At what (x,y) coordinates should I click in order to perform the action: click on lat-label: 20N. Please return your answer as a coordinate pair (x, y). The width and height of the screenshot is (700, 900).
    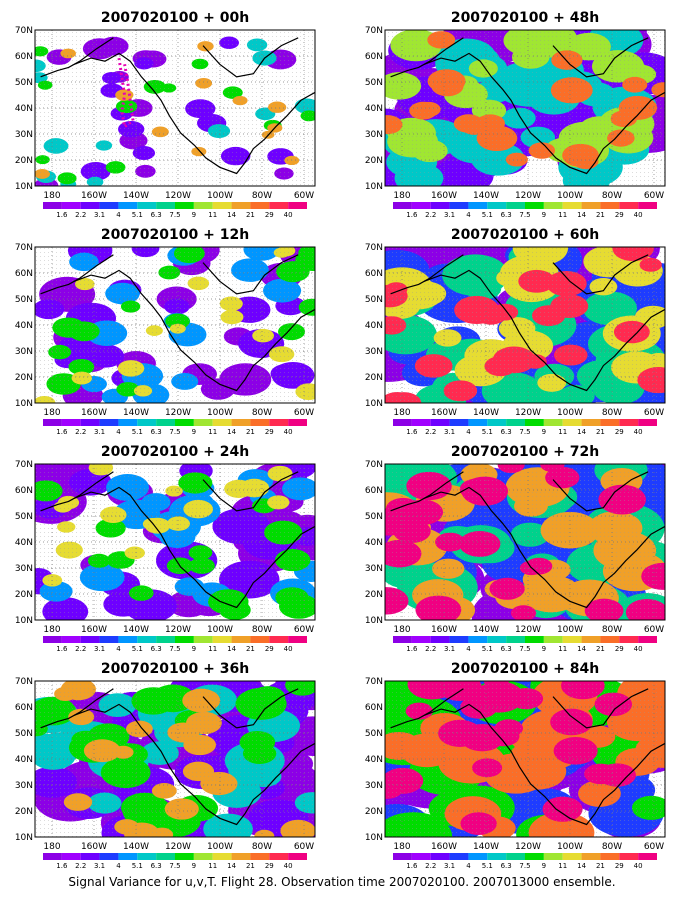
    Looking at the image, I should click on (374, 161).